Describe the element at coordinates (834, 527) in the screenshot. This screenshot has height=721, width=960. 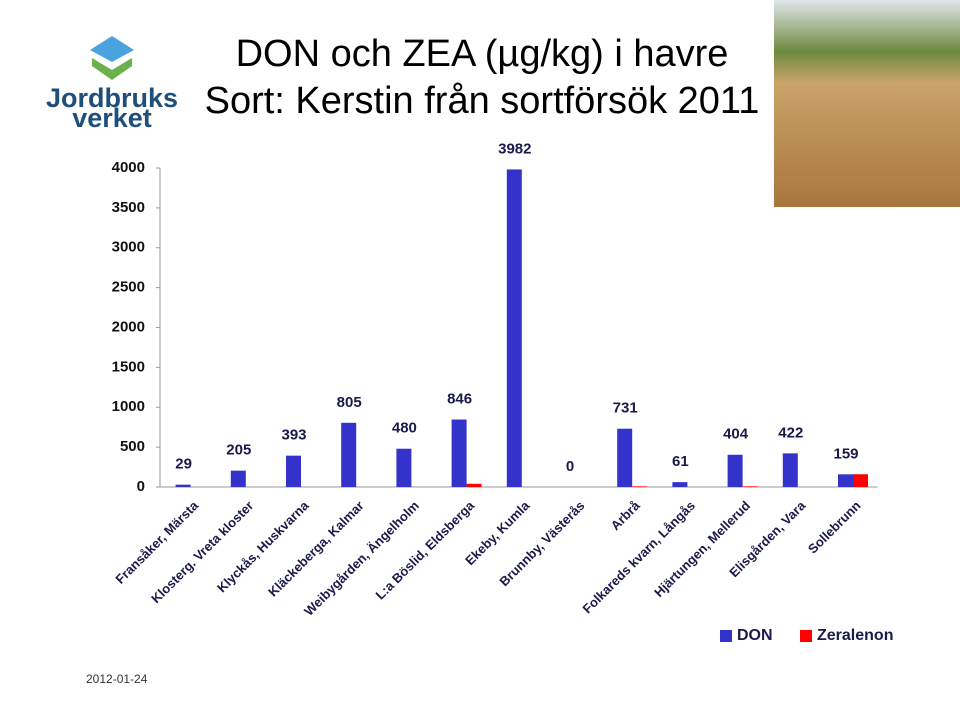
I see `x-tick-label: Sollebrunn` at that location.